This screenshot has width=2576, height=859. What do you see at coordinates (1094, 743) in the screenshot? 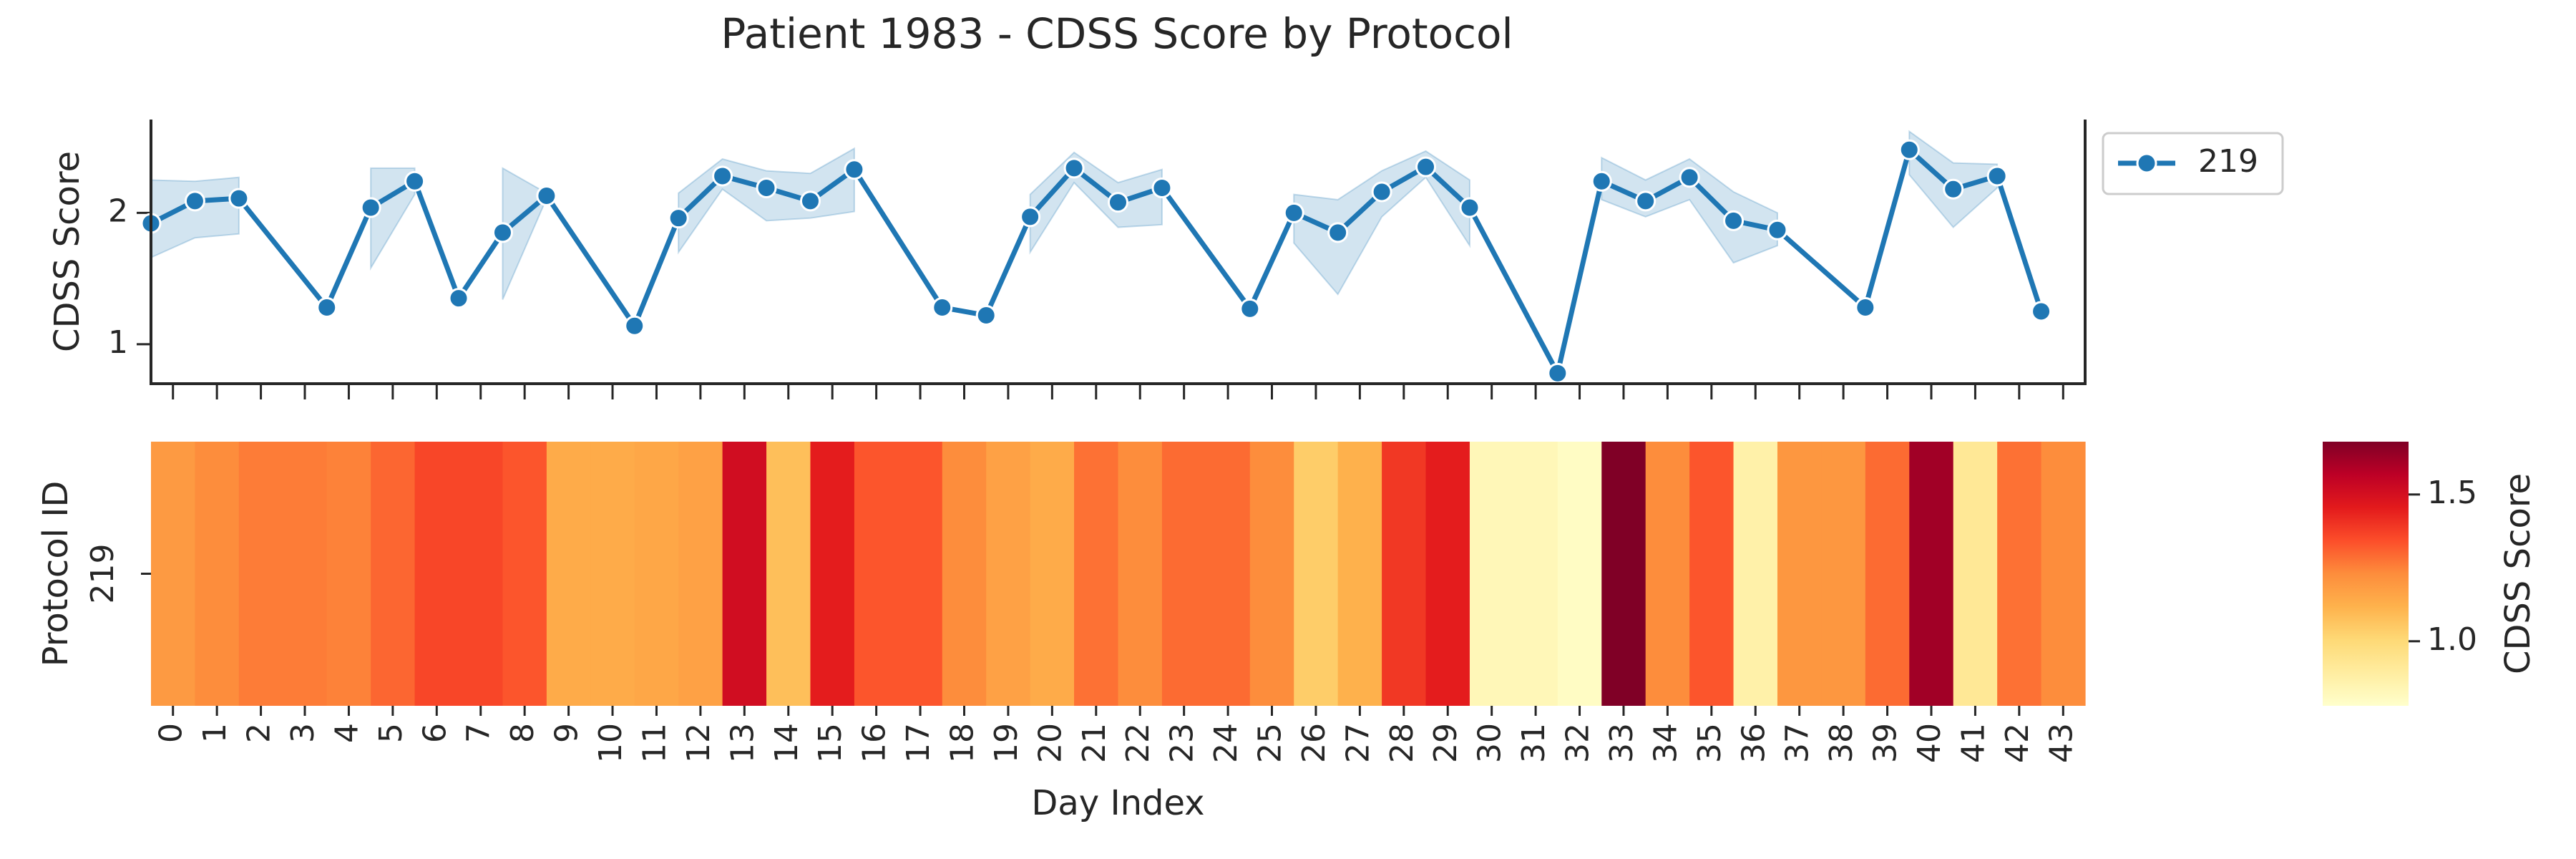
I see `x-tick-label: 21` at bounding box center [1094, 743].